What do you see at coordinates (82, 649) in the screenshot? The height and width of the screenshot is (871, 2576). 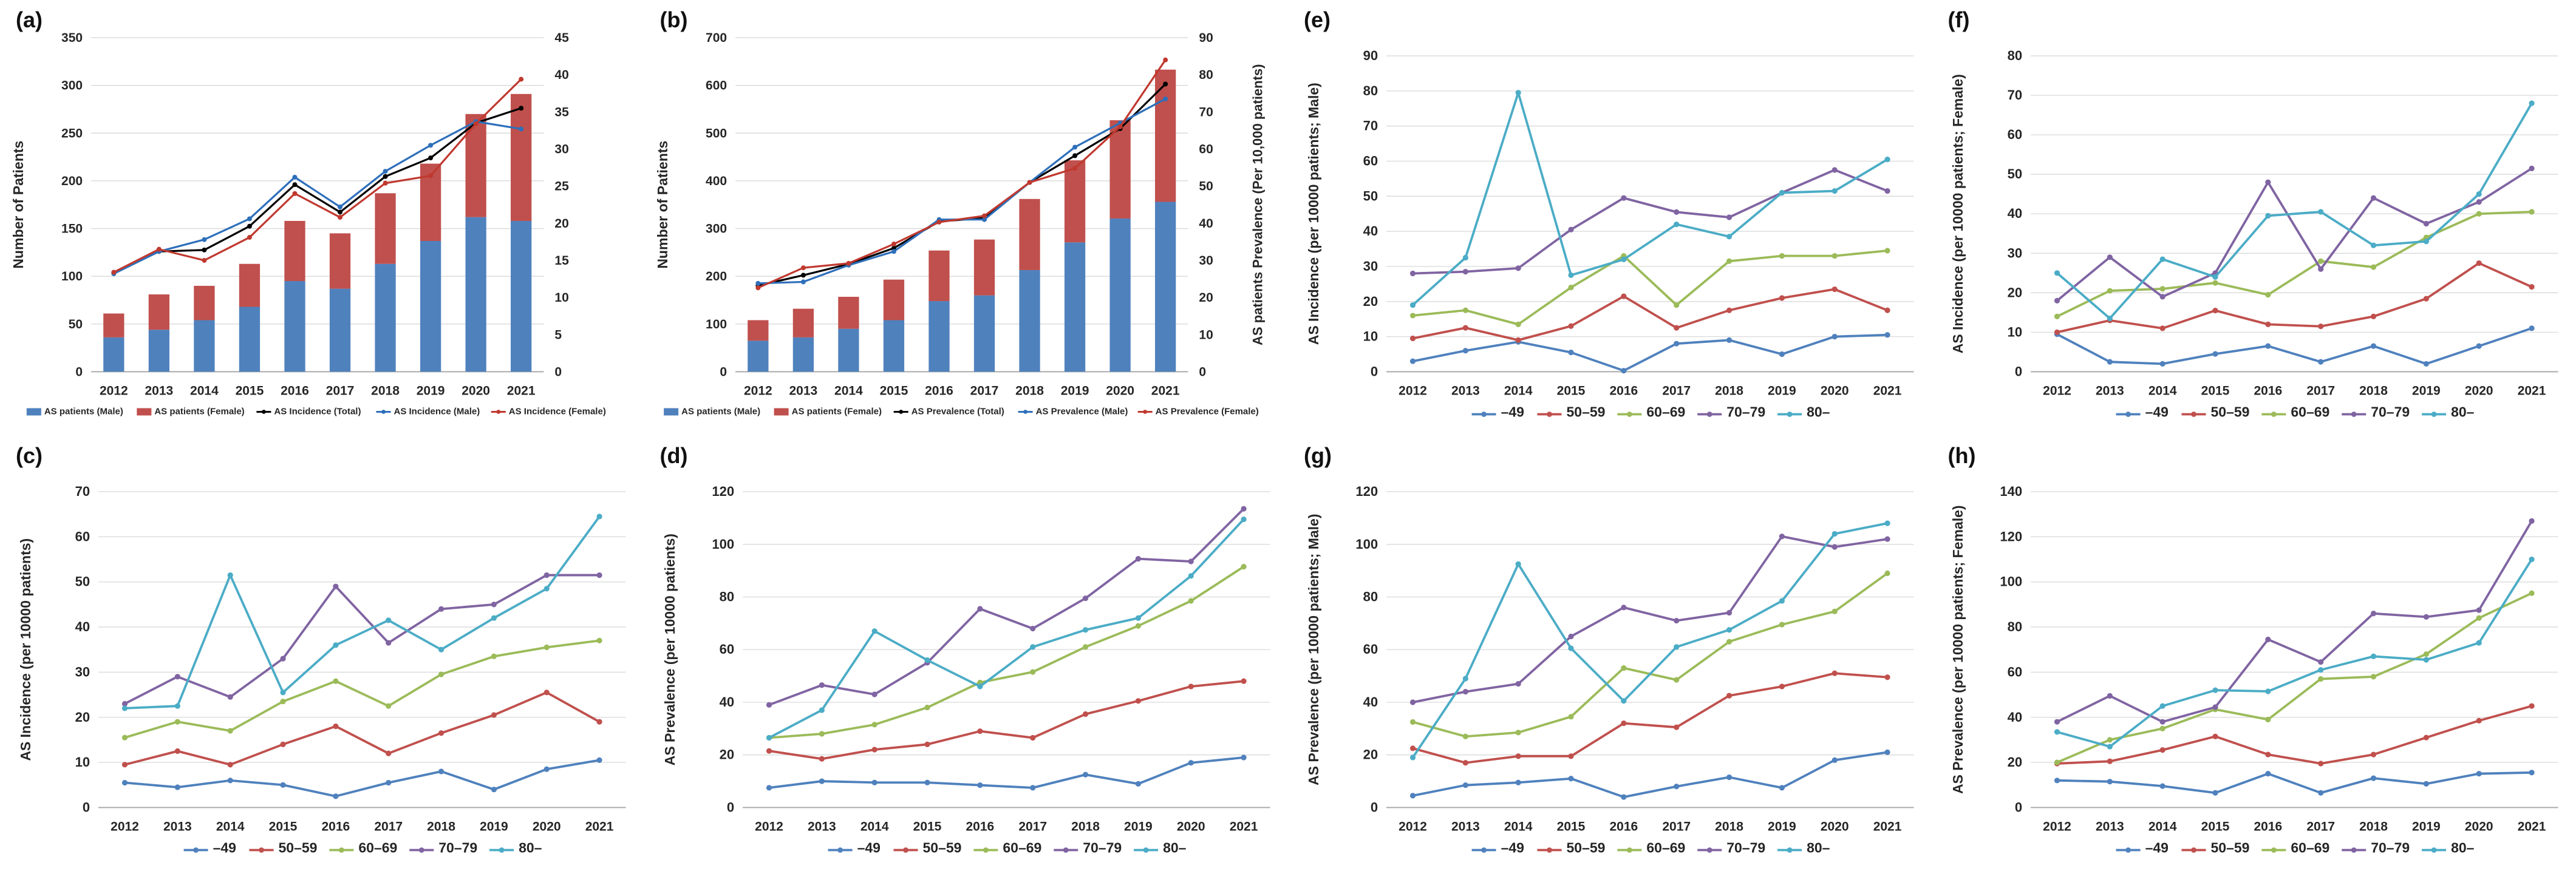 I see `y-axis-left: 0 10 20 30 40 50 60 70` at bounding box center [82, 649].